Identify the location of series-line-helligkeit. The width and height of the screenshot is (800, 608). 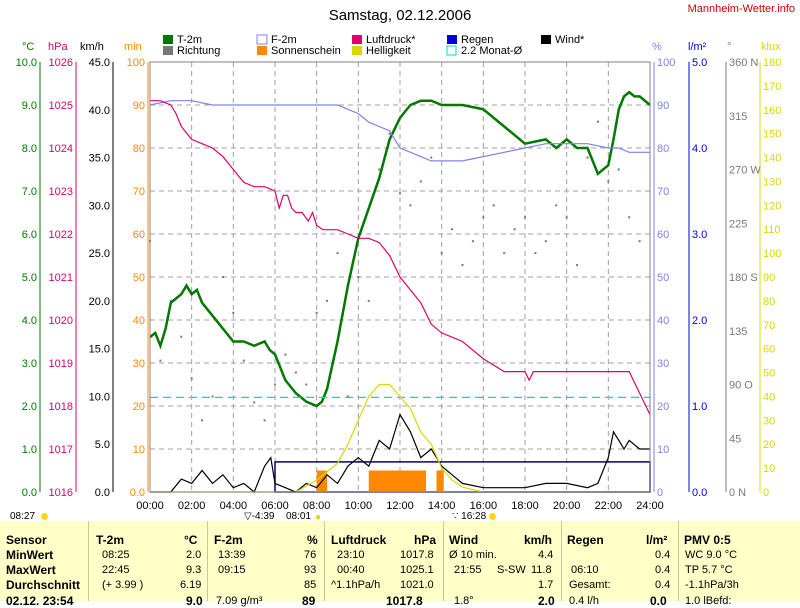
(400, 438).